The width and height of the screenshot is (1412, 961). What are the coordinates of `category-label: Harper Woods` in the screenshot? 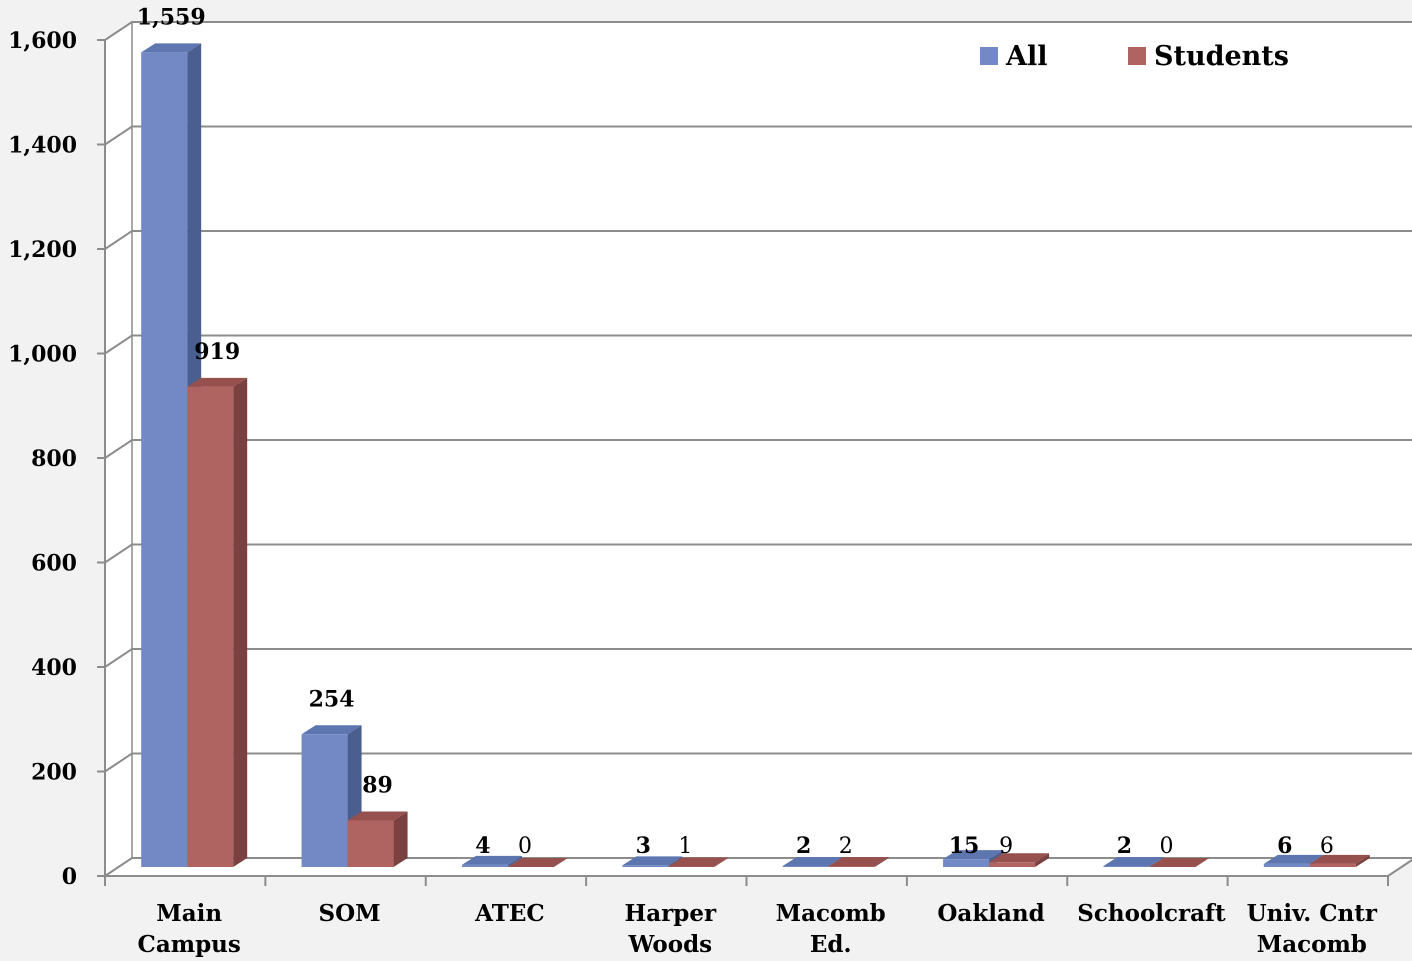 It's located at (671, 929).